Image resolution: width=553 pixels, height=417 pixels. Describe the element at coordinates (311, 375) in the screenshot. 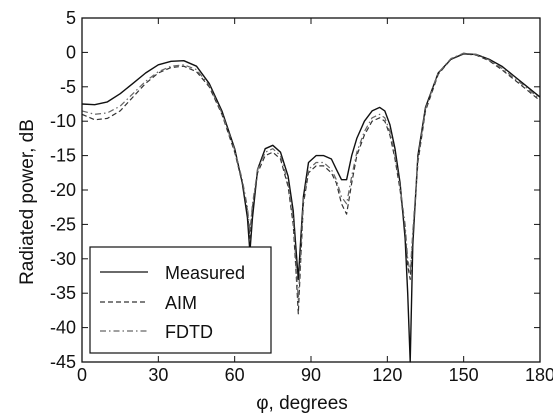

I see `x-tick-label: 90` at that location.